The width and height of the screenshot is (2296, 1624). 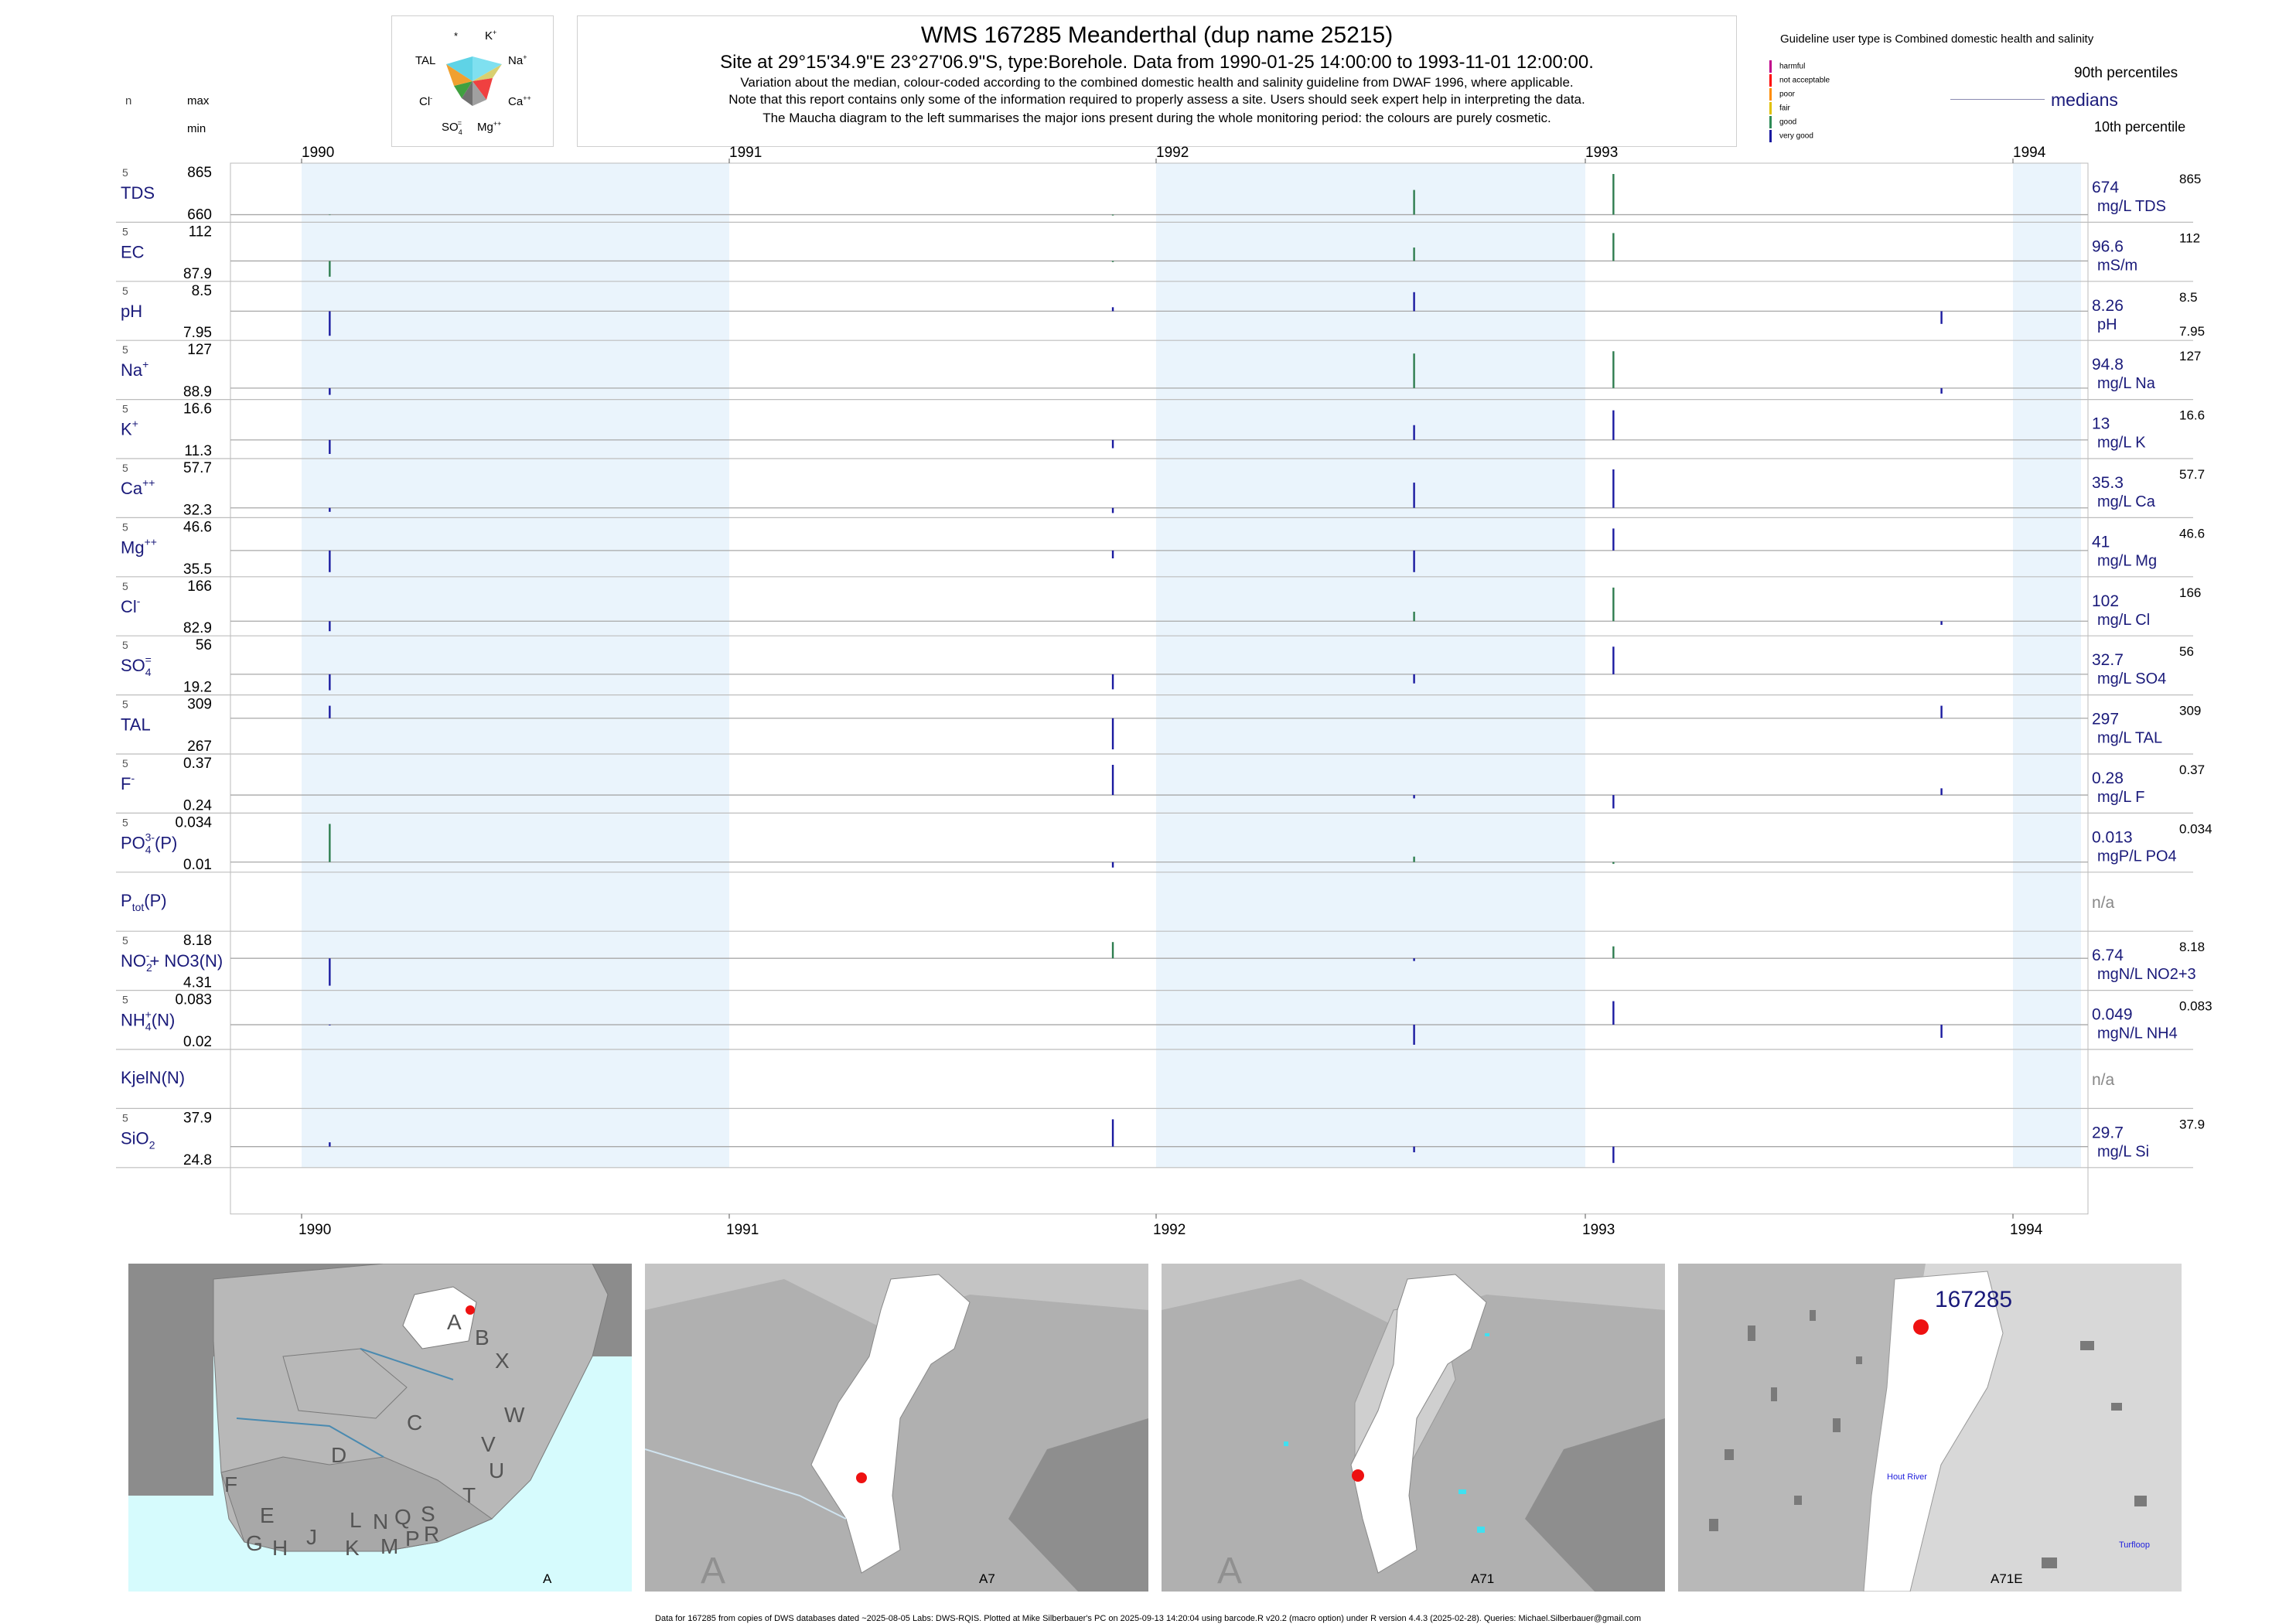 What do you see at coordinates (2126, 383) in the screenshot?
I see `row-unit: mg/L Na` at bounding box center [2126, 383].